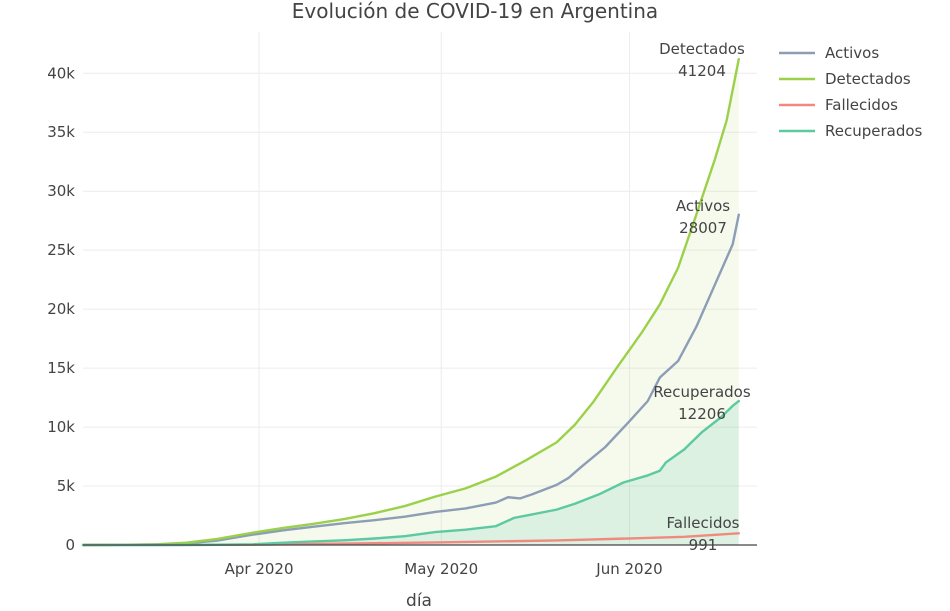 The width and height of the screenshot is (950, 611). I want to click on legend-item-recuperados: Recuperados, so click(851, 131).